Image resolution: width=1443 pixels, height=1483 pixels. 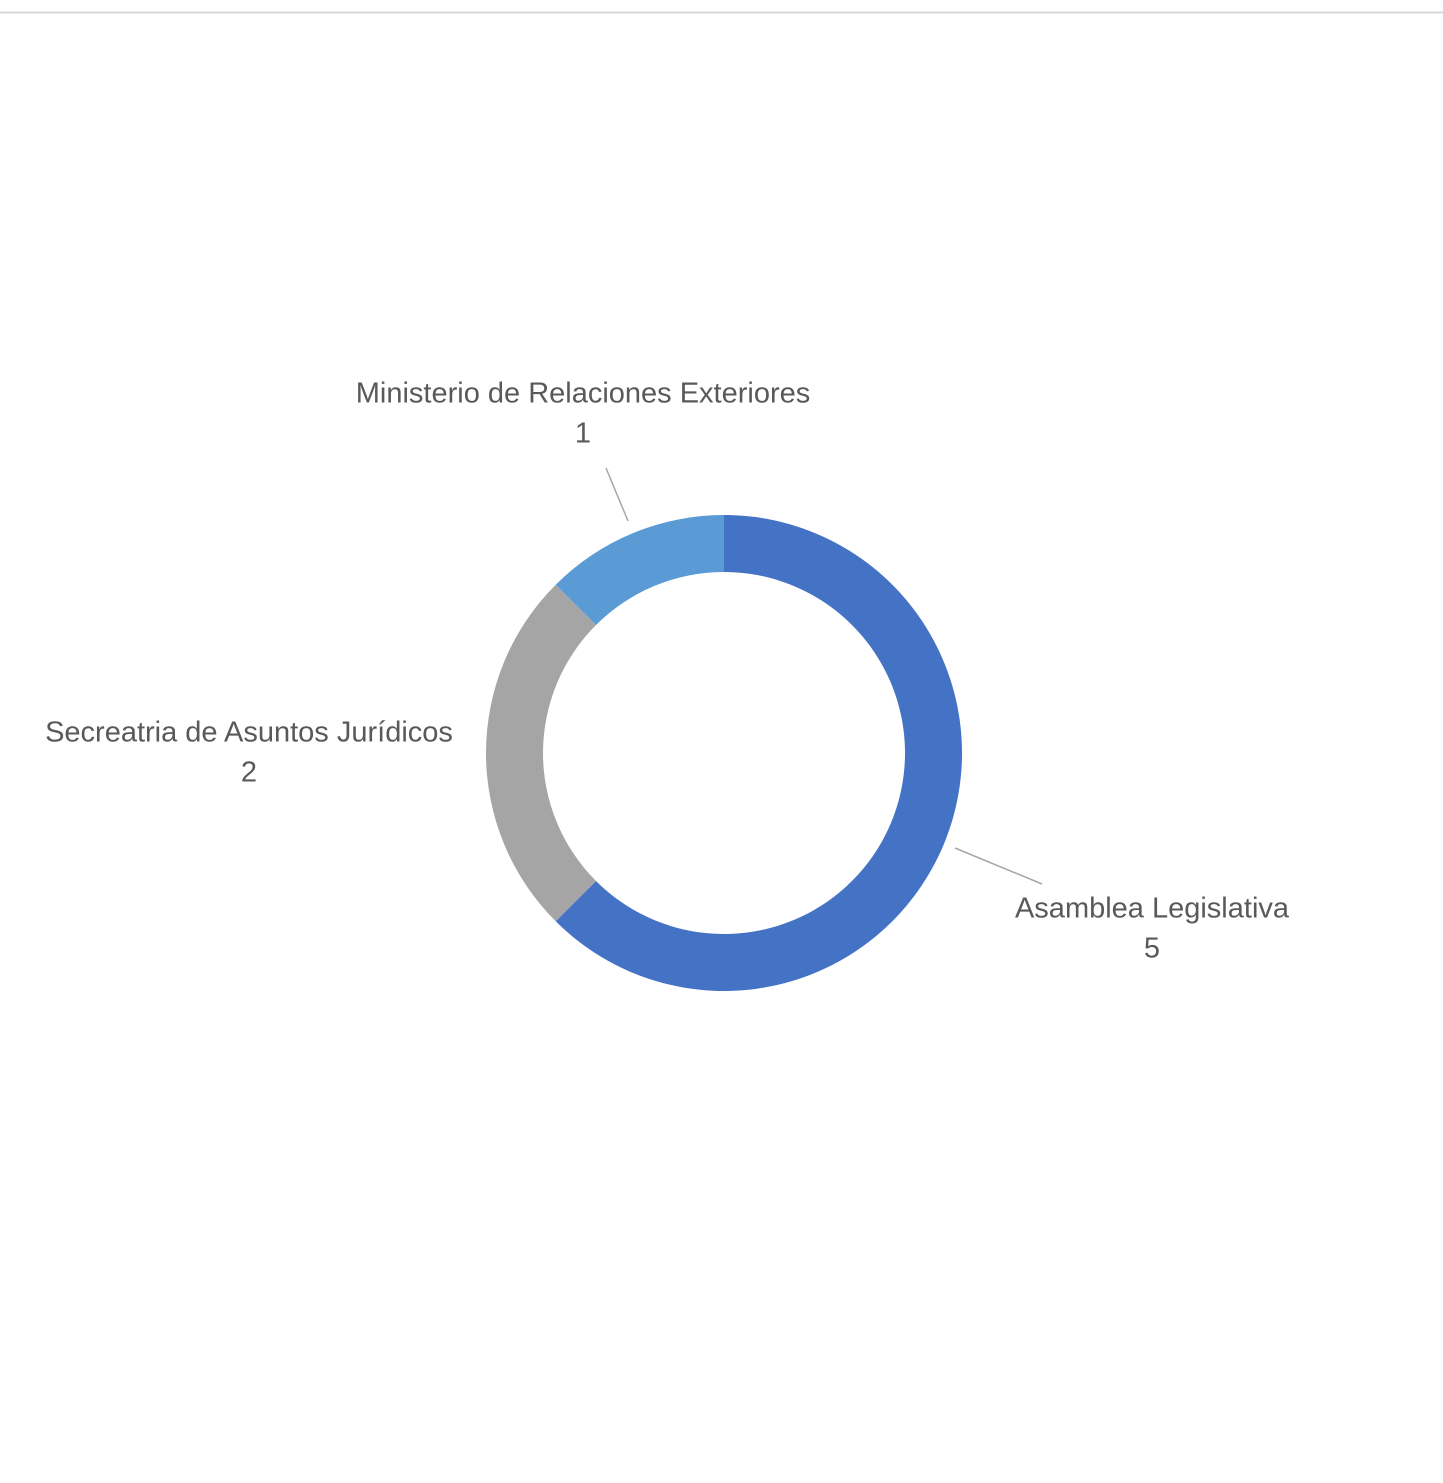 I want to click on slice-value: 1, so click(x=583, y=434).